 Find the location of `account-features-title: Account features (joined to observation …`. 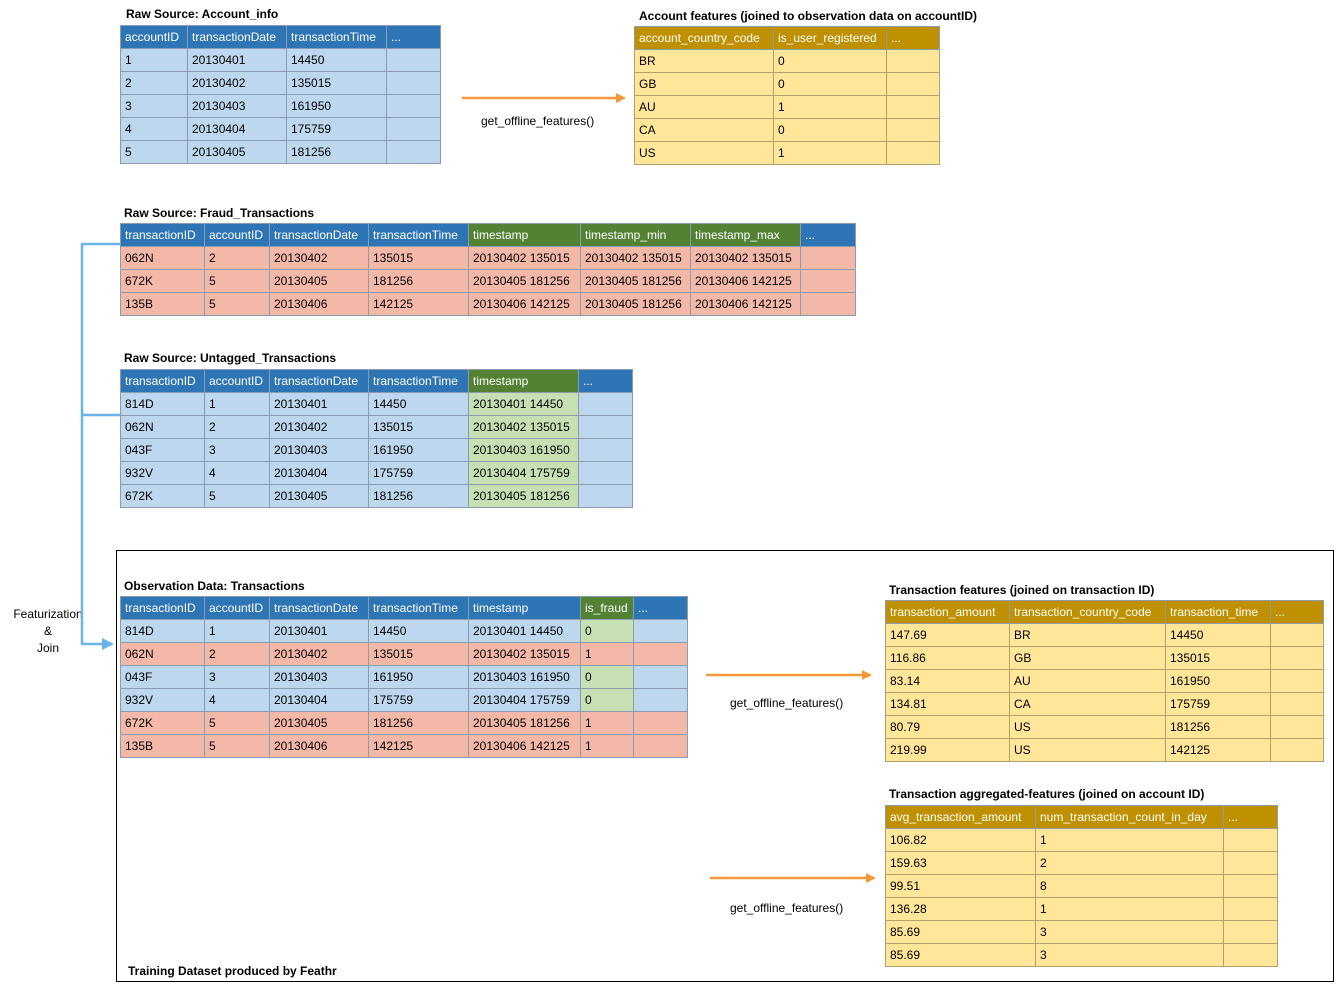

account-features-title: Account features (joined to observation … is located at coordinates (808, 16).